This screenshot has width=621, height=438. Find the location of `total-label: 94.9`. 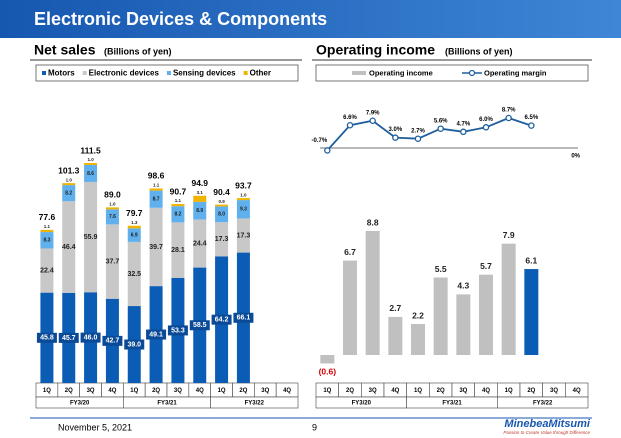

total-label: 94.9 is located at coordinates (199, 183).